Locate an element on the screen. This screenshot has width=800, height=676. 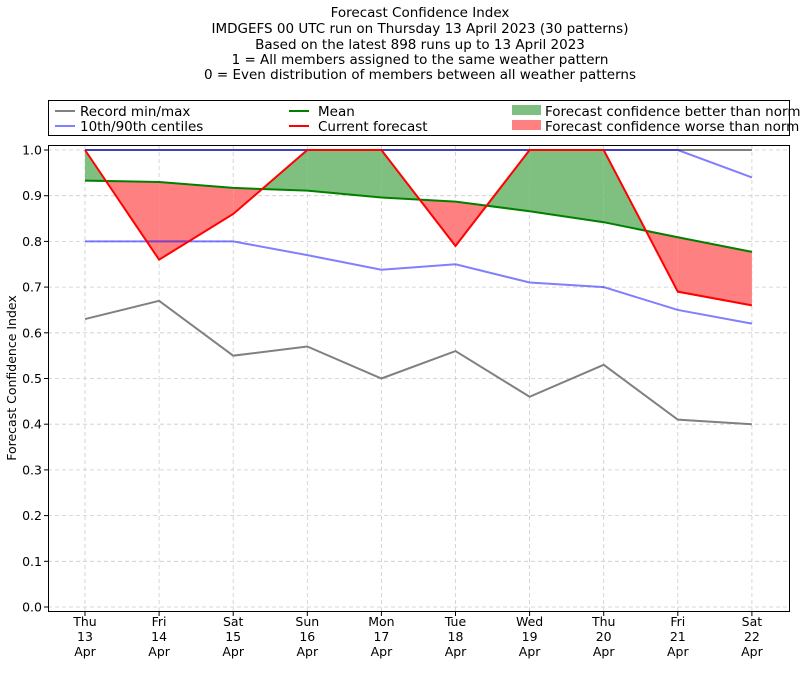
p90-line is located at coordinates (419, 164).